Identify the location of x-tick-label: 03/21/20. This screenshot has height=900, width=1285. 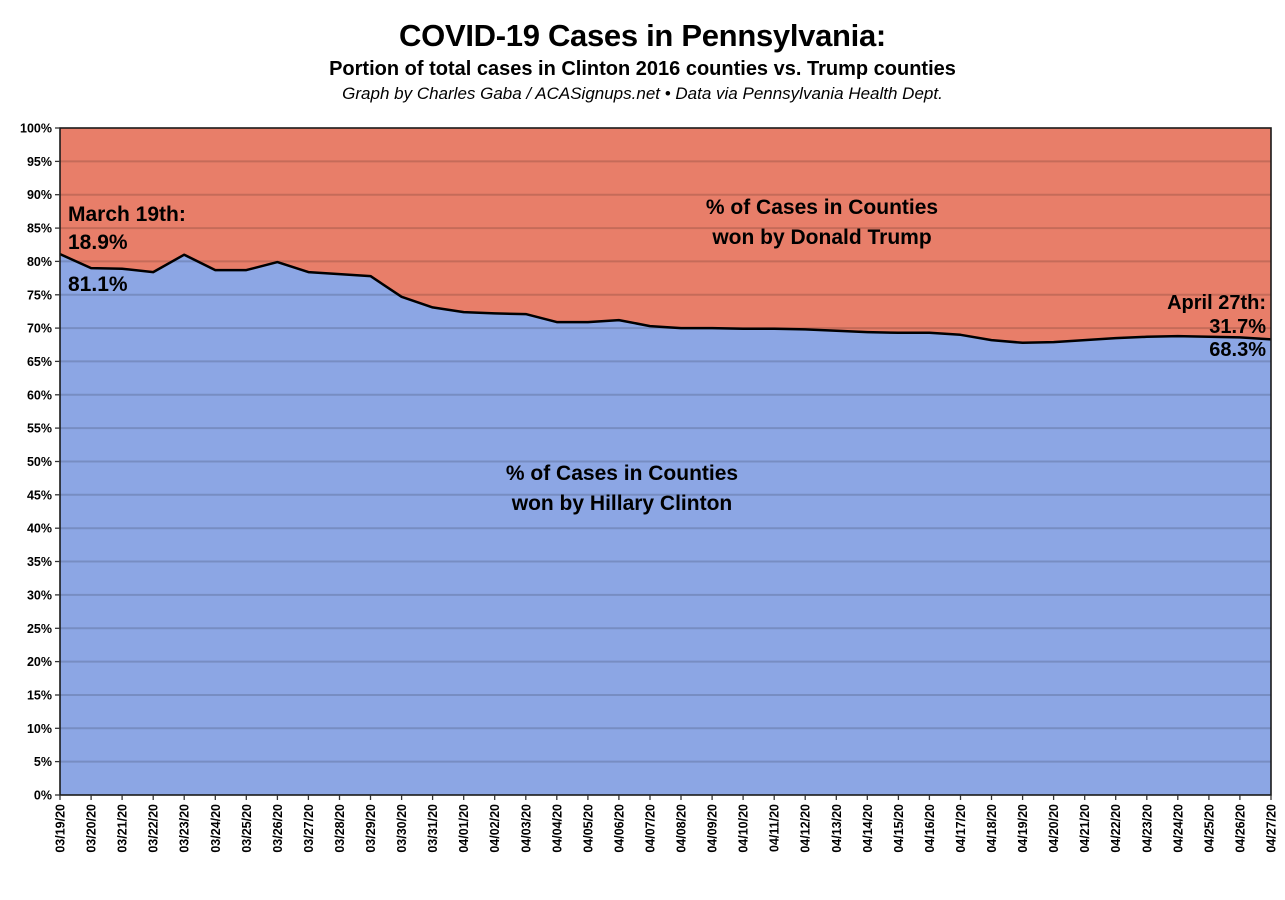
(123, 828).